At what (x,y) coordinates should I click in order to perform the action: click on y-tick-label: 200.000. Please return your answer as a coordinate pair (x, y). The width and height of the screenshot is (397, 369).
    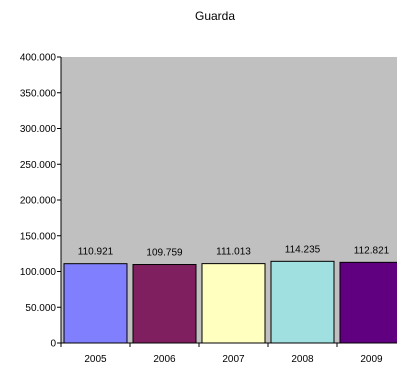
    Looking at the image, I should click on (38, 201).